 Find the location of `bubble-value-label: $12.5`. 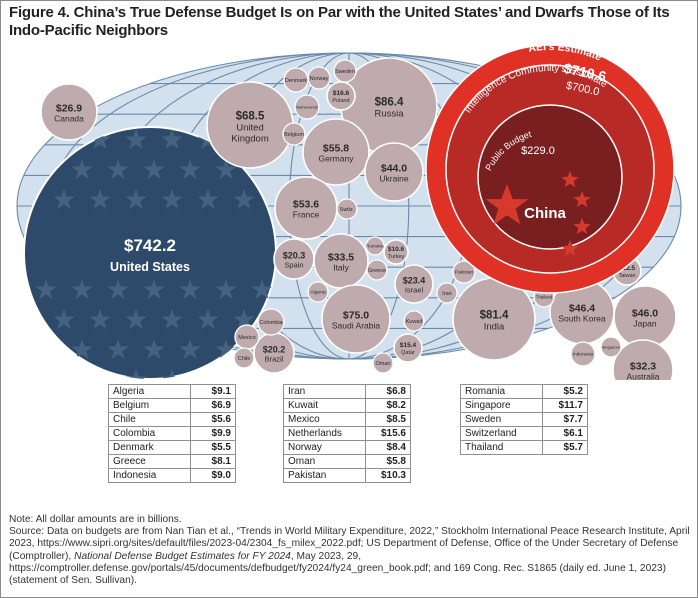

bubble-value-label: $12.5 is located at coordinates (627, 268).